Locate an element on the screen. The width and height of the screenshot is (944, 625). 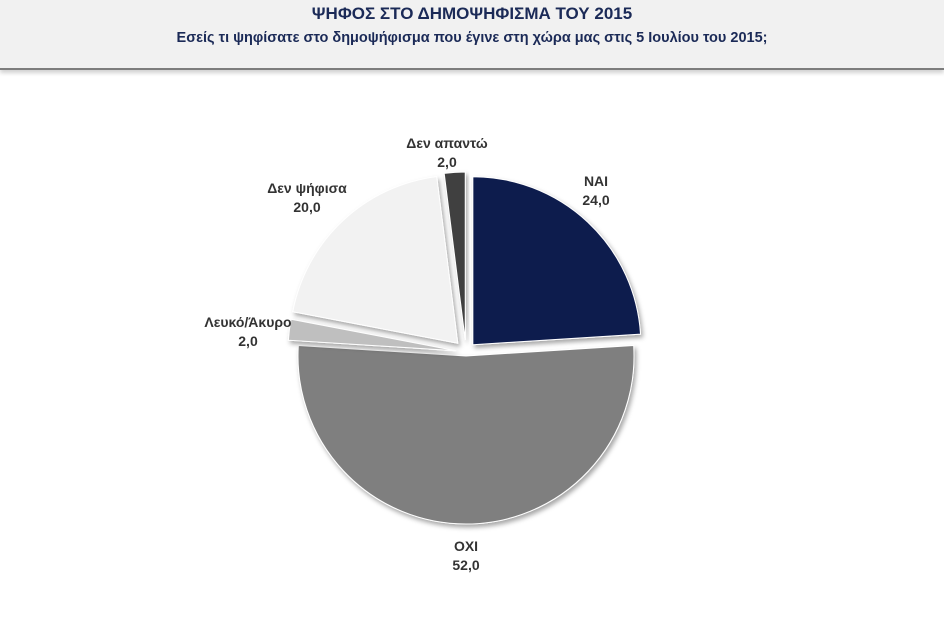
slice-value-label: 20,0 is located at coordinates (306, 207).